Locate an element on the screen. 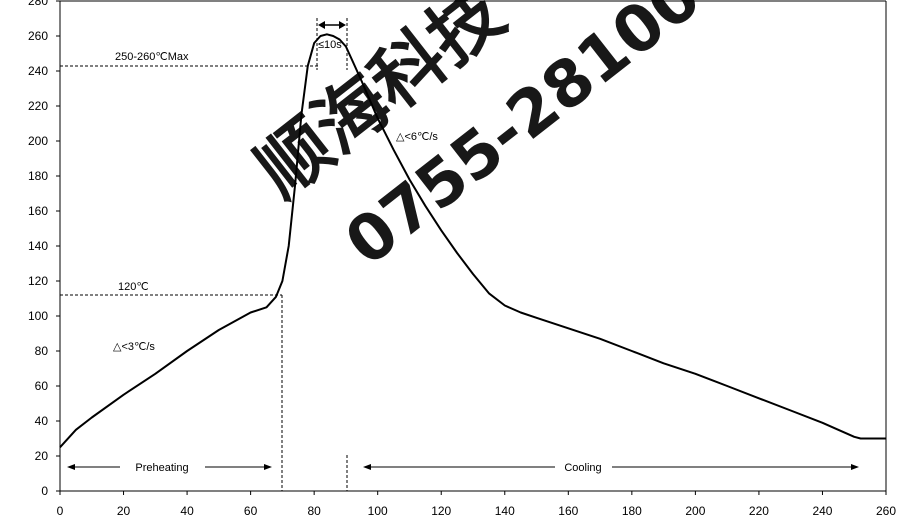  y-tick-label: 40 is located at coordinates (42, 421).